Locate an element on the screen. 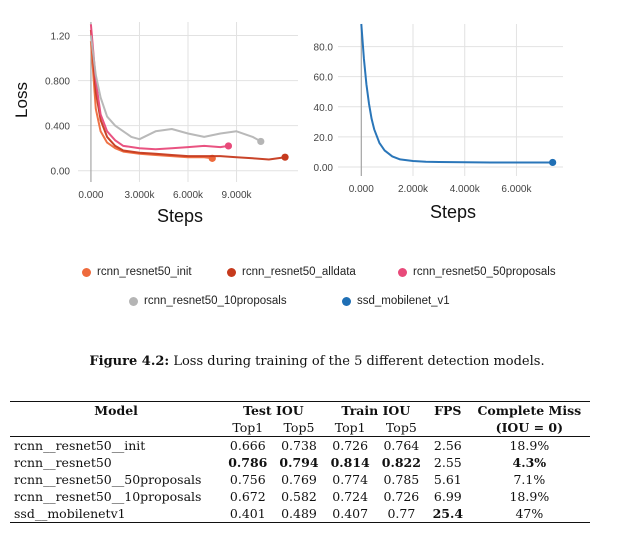 The height and width of the screenshot is (540, 634). chart1-series is located at coordinates (189, 93).